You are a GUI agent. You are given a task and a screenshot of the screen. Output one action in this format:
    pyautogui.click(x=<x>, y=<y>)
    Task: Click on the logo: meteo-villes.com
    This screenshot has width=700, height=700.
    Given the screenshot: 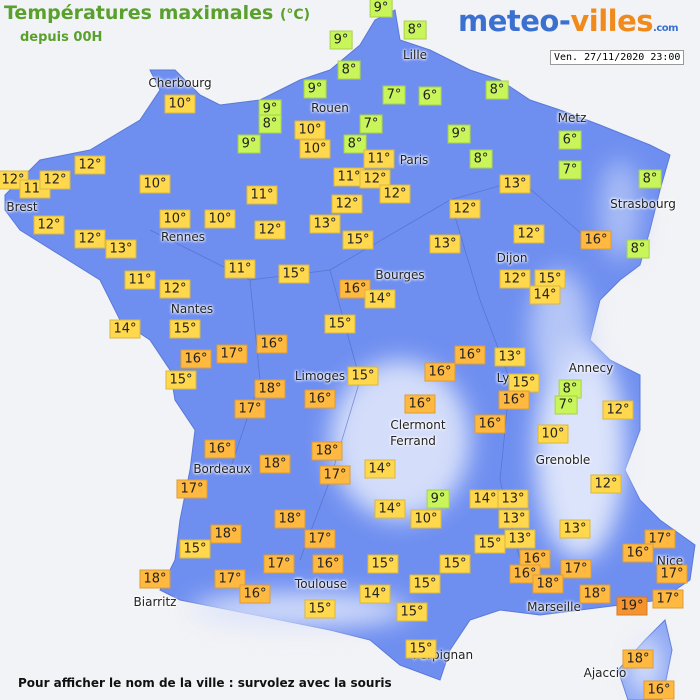 What is the action you would take?
    pyautogui.click(x=568, y=21)
    